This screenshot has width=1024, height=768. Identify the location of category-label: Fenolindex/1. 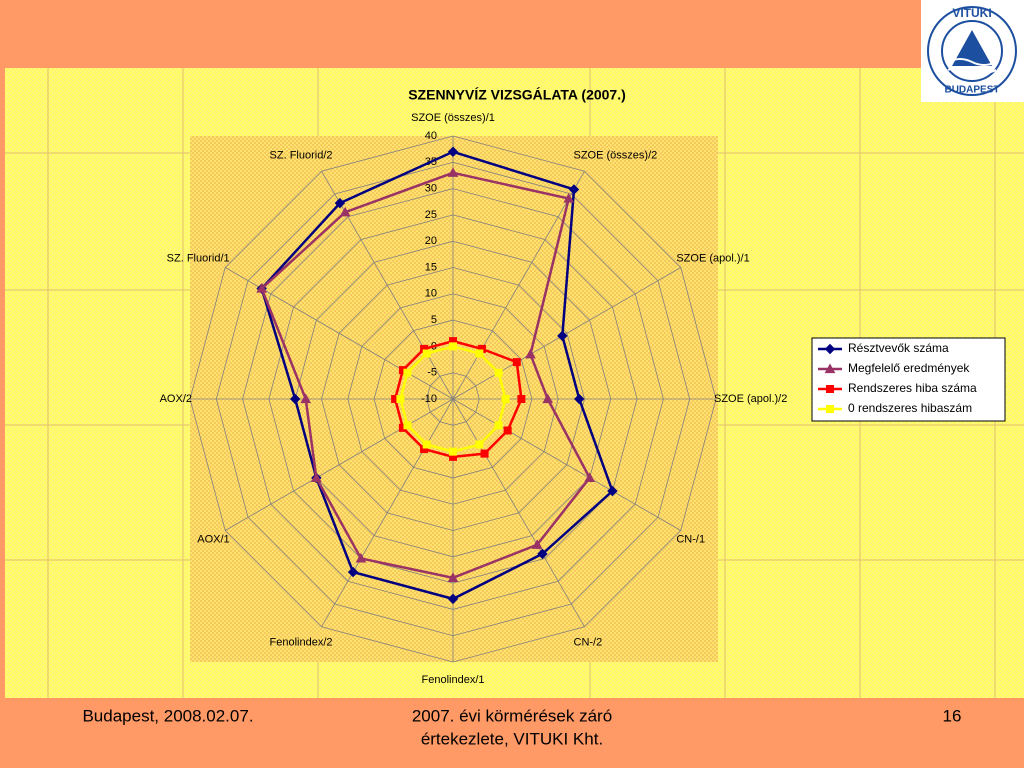
(453, 680).